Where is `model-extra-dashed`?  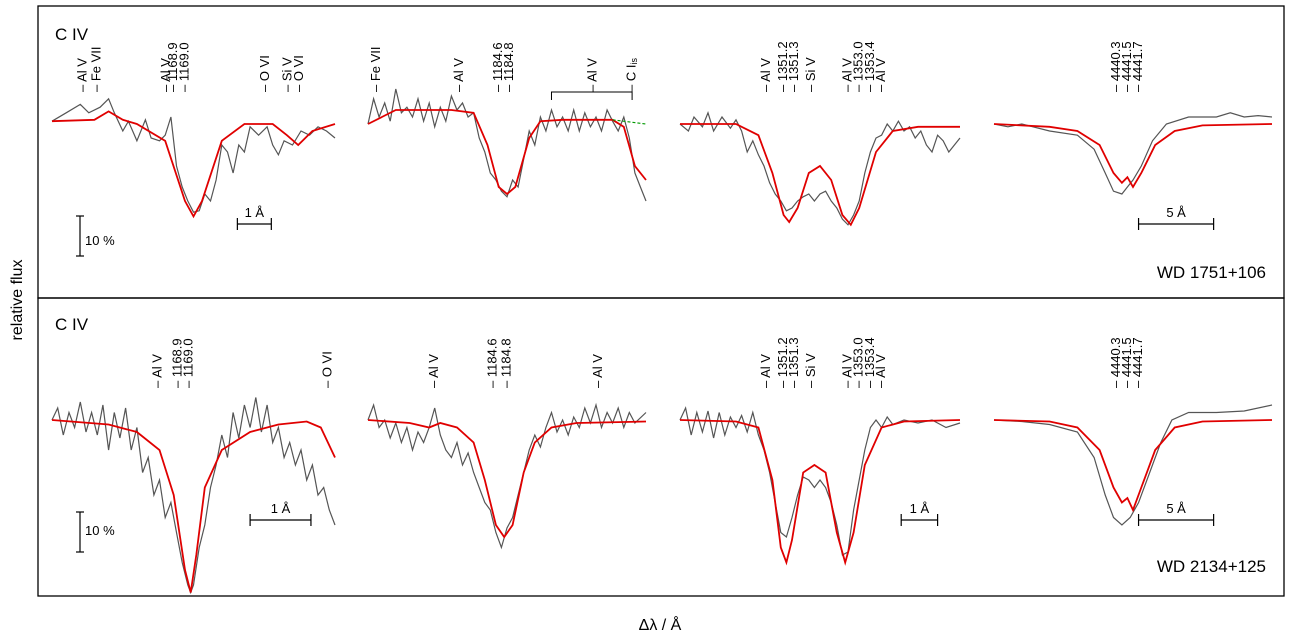 model-extra-dashed is located at coordinates (629, 122).